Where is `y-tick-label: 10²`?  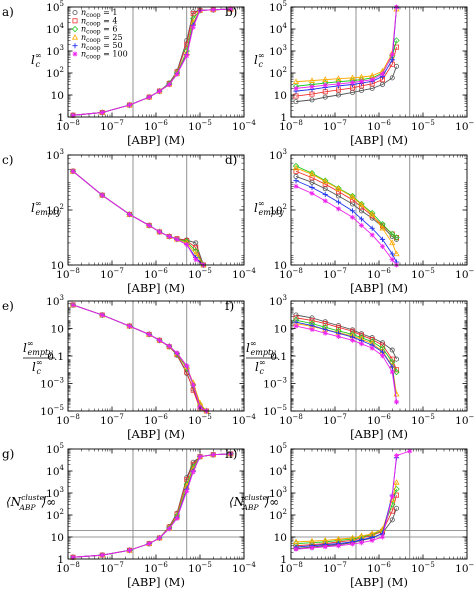
y-tick-label: 10² is located at coordinates (278, 73).